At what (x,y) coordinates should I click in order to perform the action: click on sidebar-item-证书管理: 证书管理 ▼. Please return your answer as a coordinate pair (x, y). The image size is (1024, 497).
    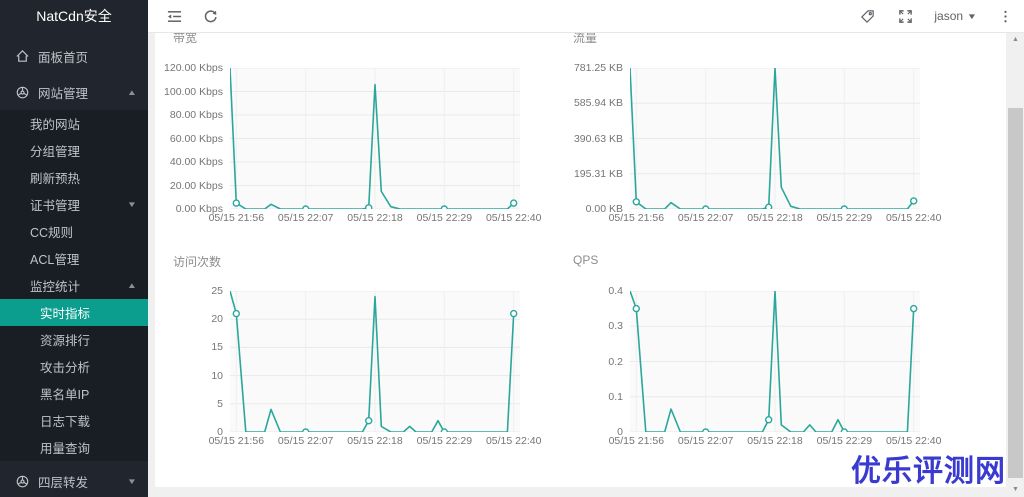
    Looking at the image, I should click on (74, 204).